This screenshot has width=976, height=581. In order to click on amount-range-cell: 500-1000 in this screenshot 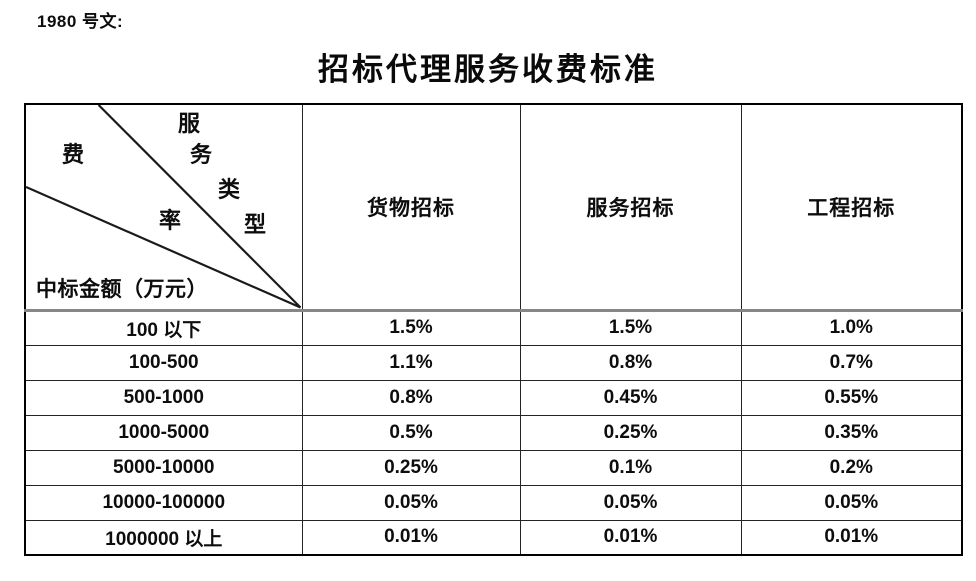, I will do `click(163, 397)`.